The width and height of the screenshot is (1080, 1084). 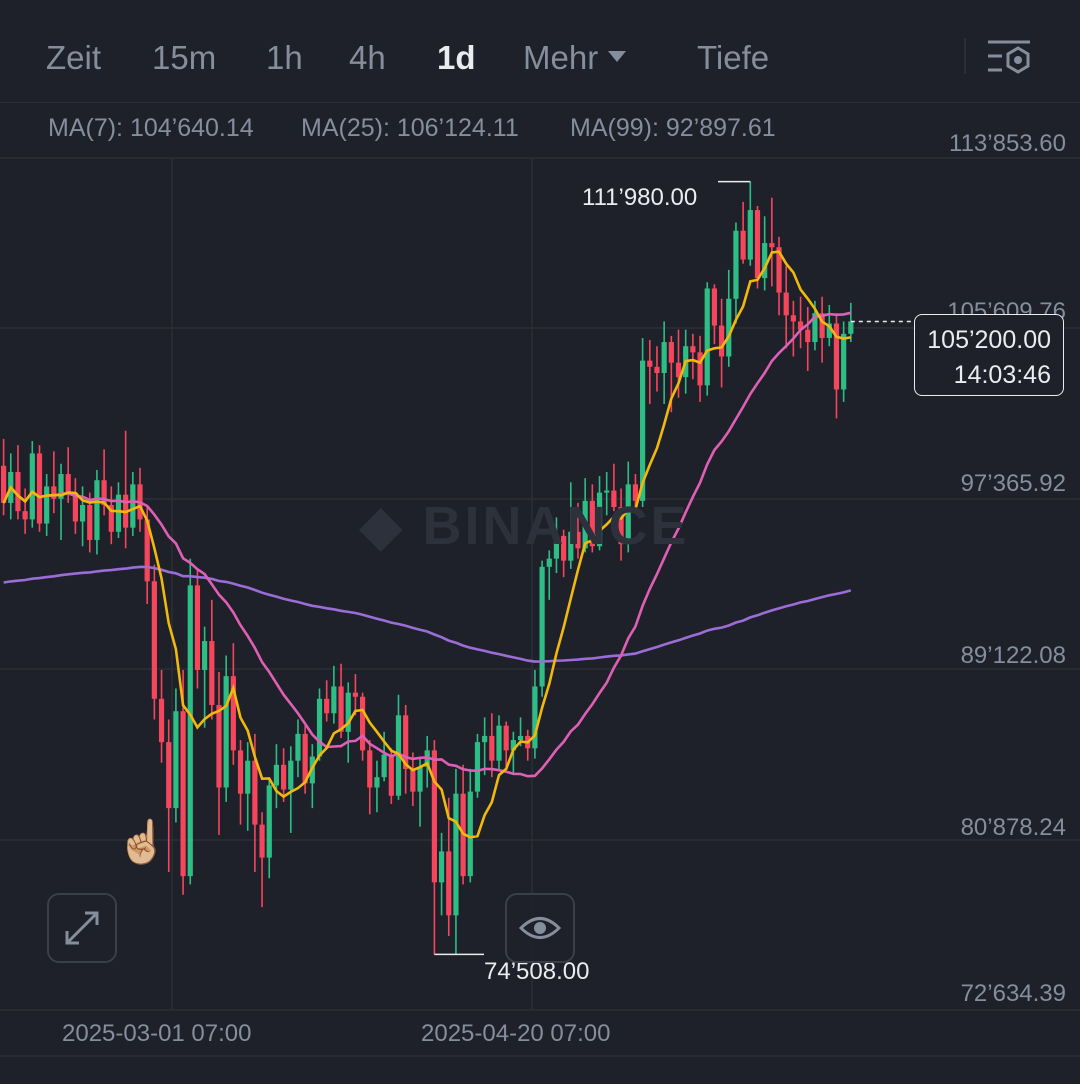 I want to click on tab-1h: 1h, so click(x=284, y=57).